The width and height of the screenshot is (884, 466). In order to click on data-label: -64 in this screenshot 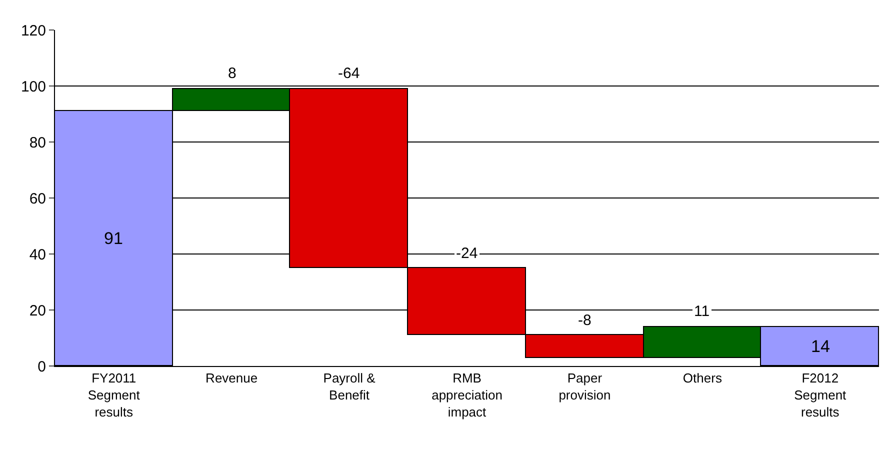, I will do `click(349, 73)`.